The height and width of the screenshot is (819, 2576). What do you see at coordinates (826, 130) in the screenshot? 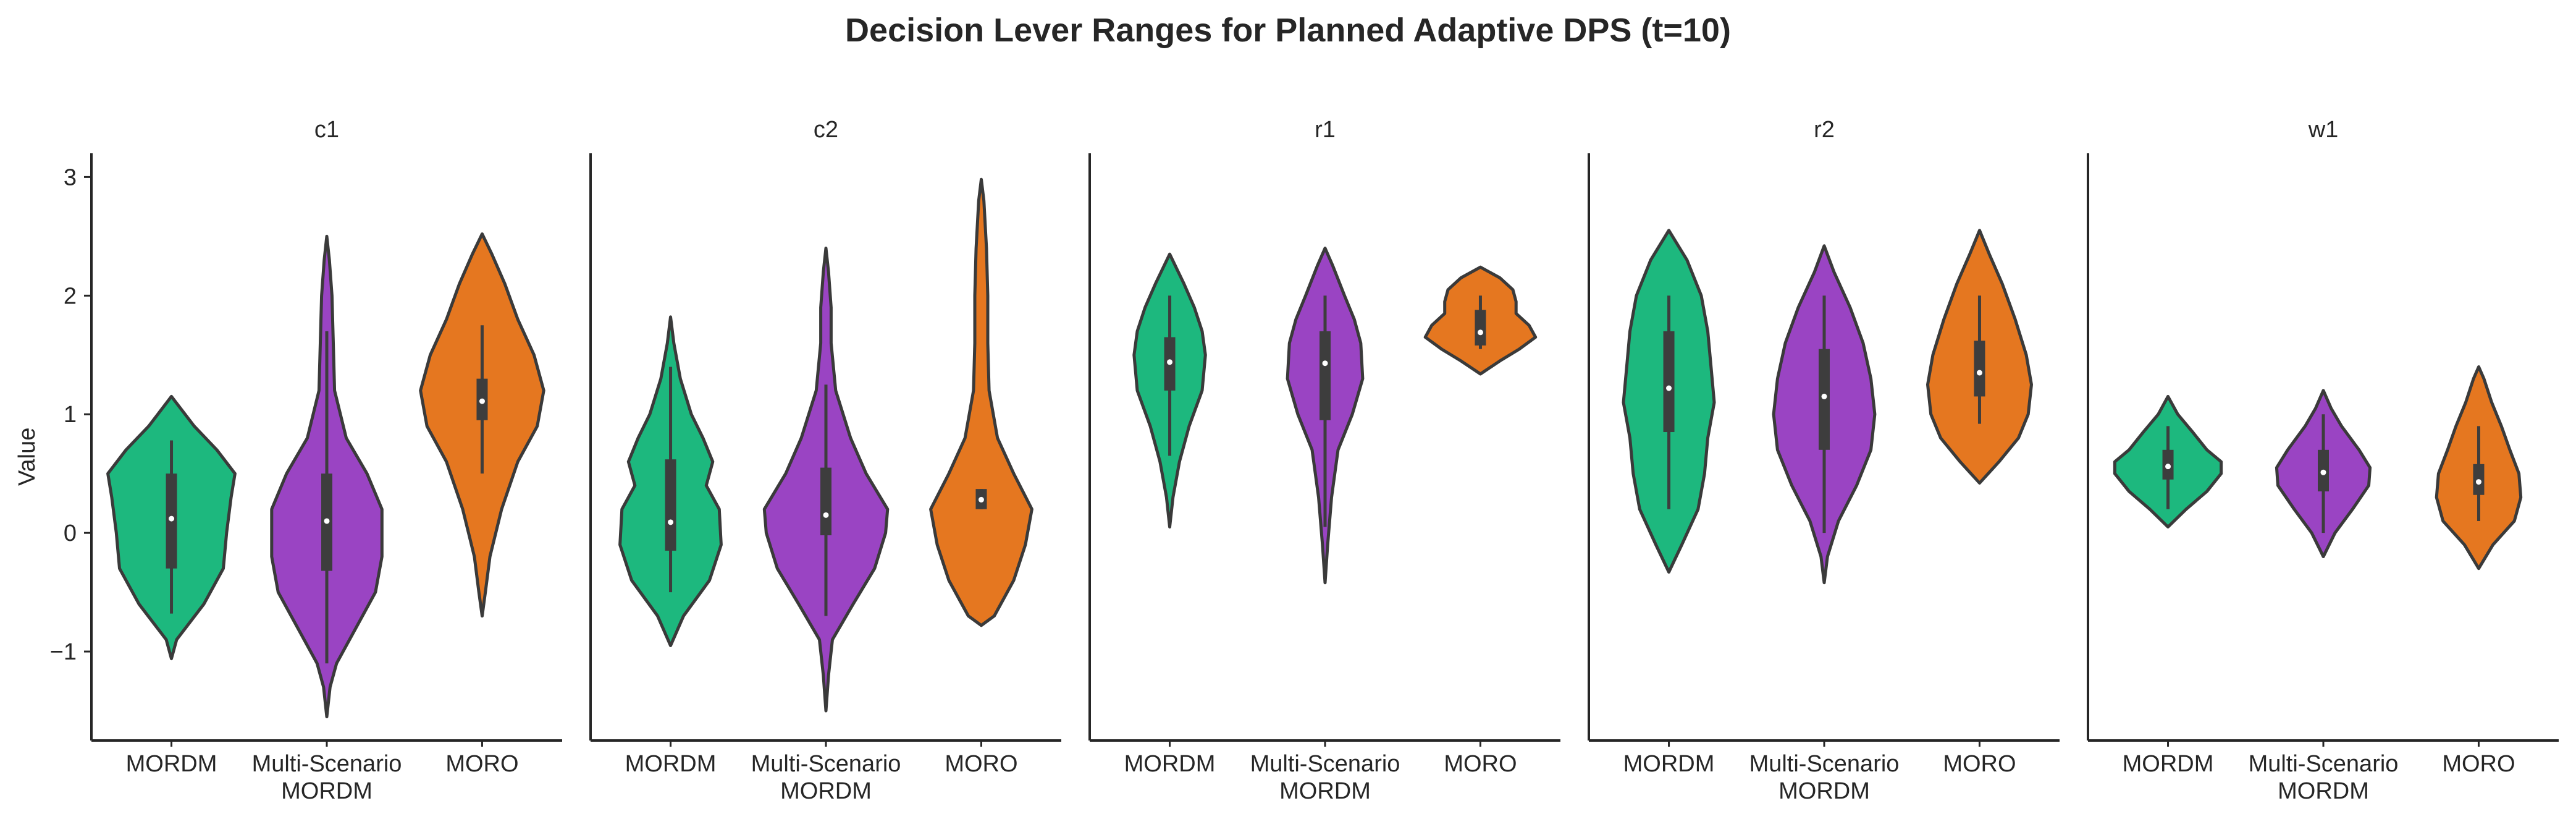
I see `panel-title-c2: c2` at bounding box center [826, 130].